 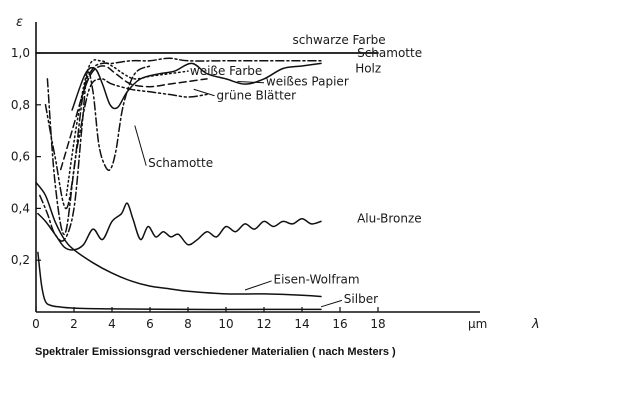 What do you see at coordinates (74, 324) in the screenshot?
I see `x-tick-label: 2` at bounding box center [74, 324].